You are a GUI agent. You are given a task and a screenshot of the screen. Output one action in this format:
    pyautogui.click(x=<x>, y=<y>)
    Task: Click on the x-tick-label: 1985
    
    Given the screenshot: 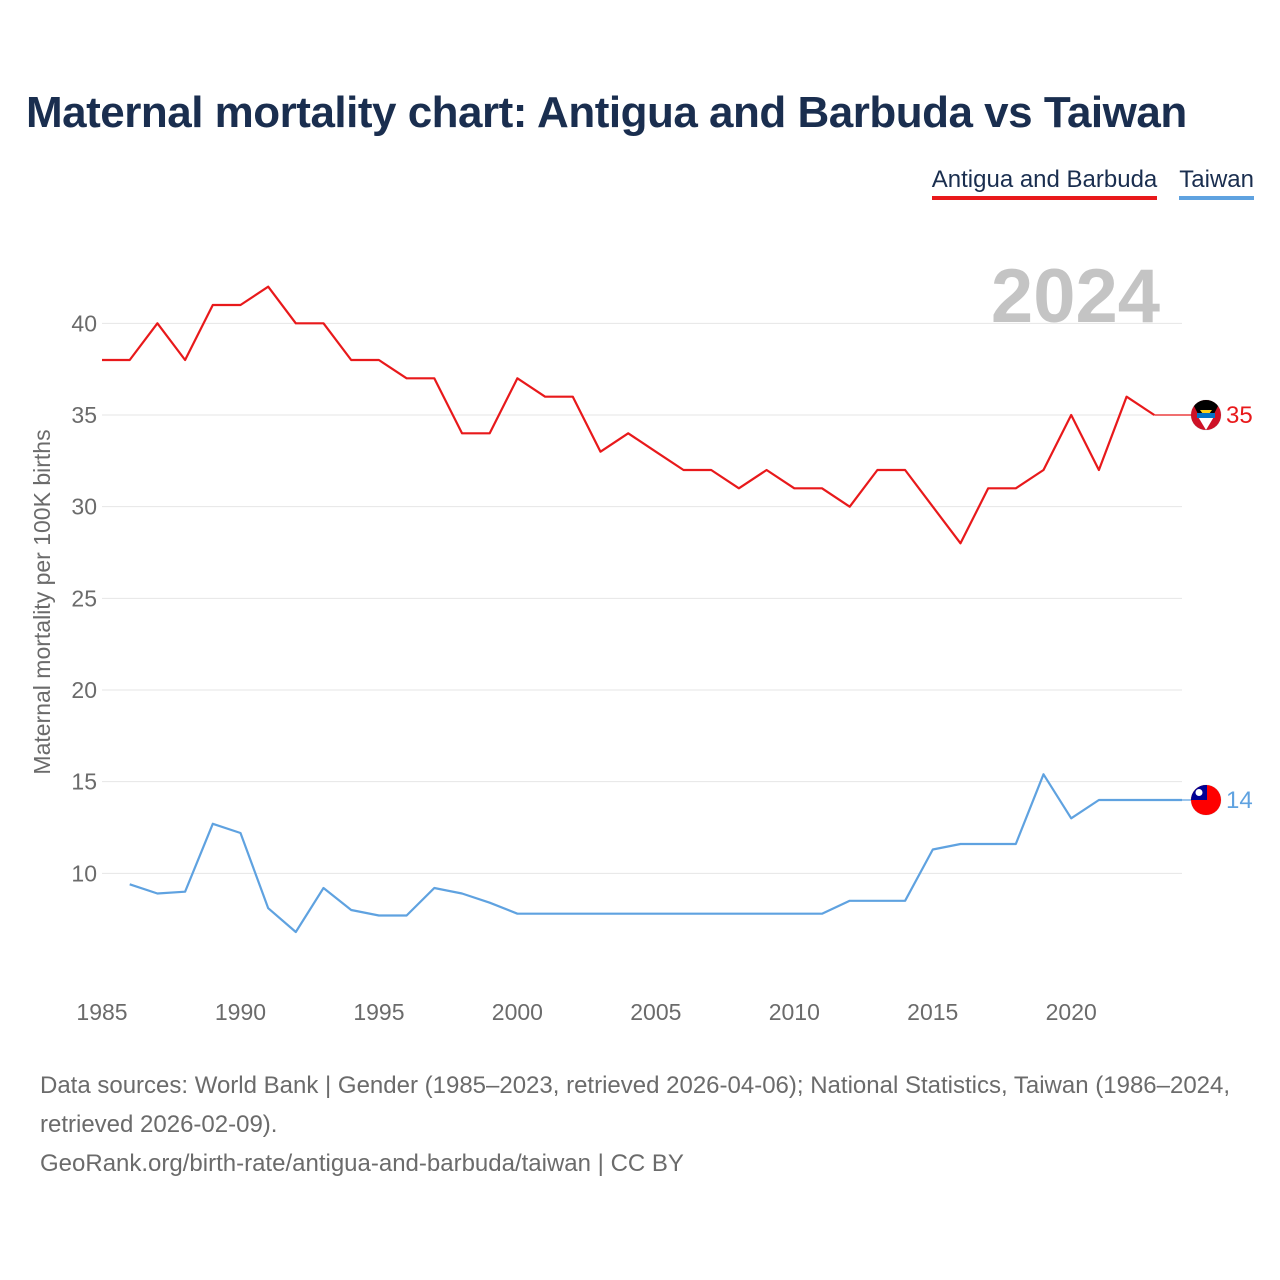 What is the action you would take?
    pyautogui.click(x=101, y=1012)
    